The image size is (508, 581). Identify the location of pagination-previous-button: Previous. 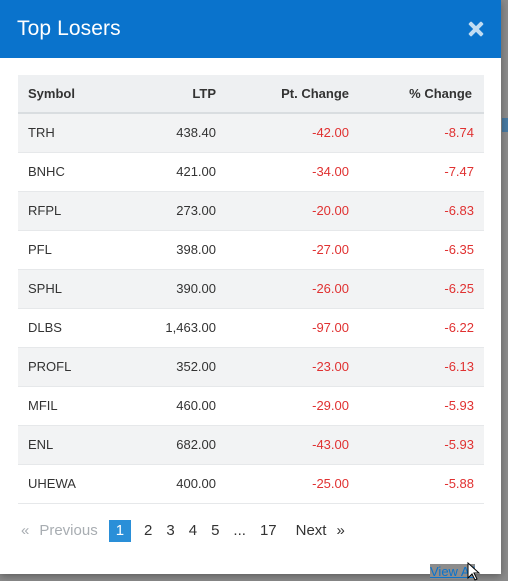
(68, 530).